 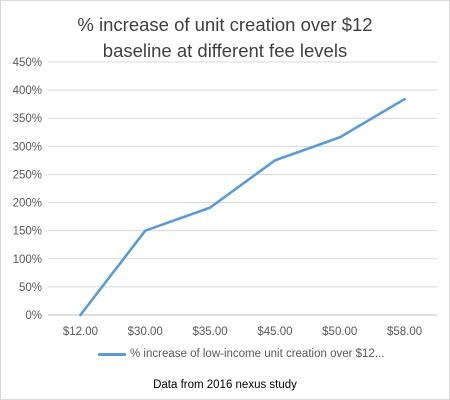 I want to click on chart-title-line-2: baseline at different fee levels, so click(x=225, y=50).